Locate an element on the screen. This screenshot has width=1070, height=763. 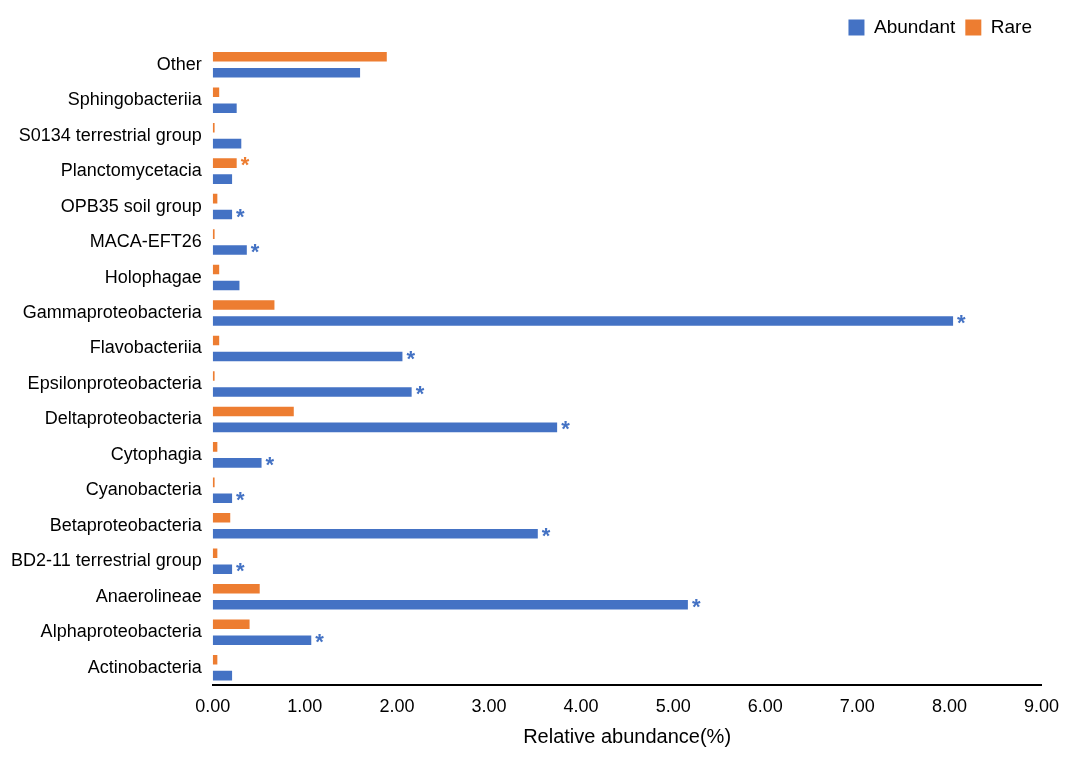
y-tick-label: Other is located at coordinates (179, 63).